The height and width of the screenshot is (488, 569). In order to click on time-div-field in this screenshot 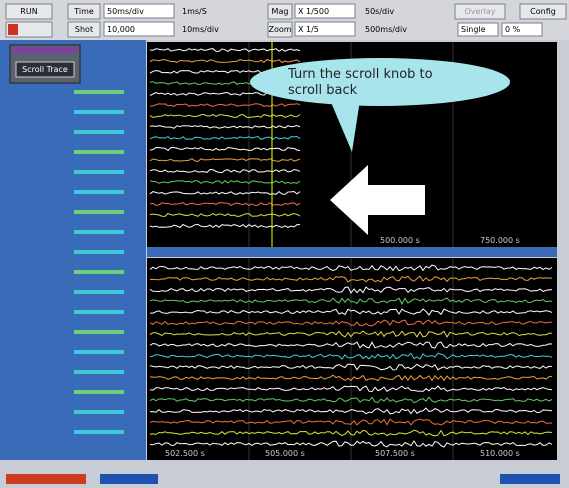, I will do `click(139, 11)`.